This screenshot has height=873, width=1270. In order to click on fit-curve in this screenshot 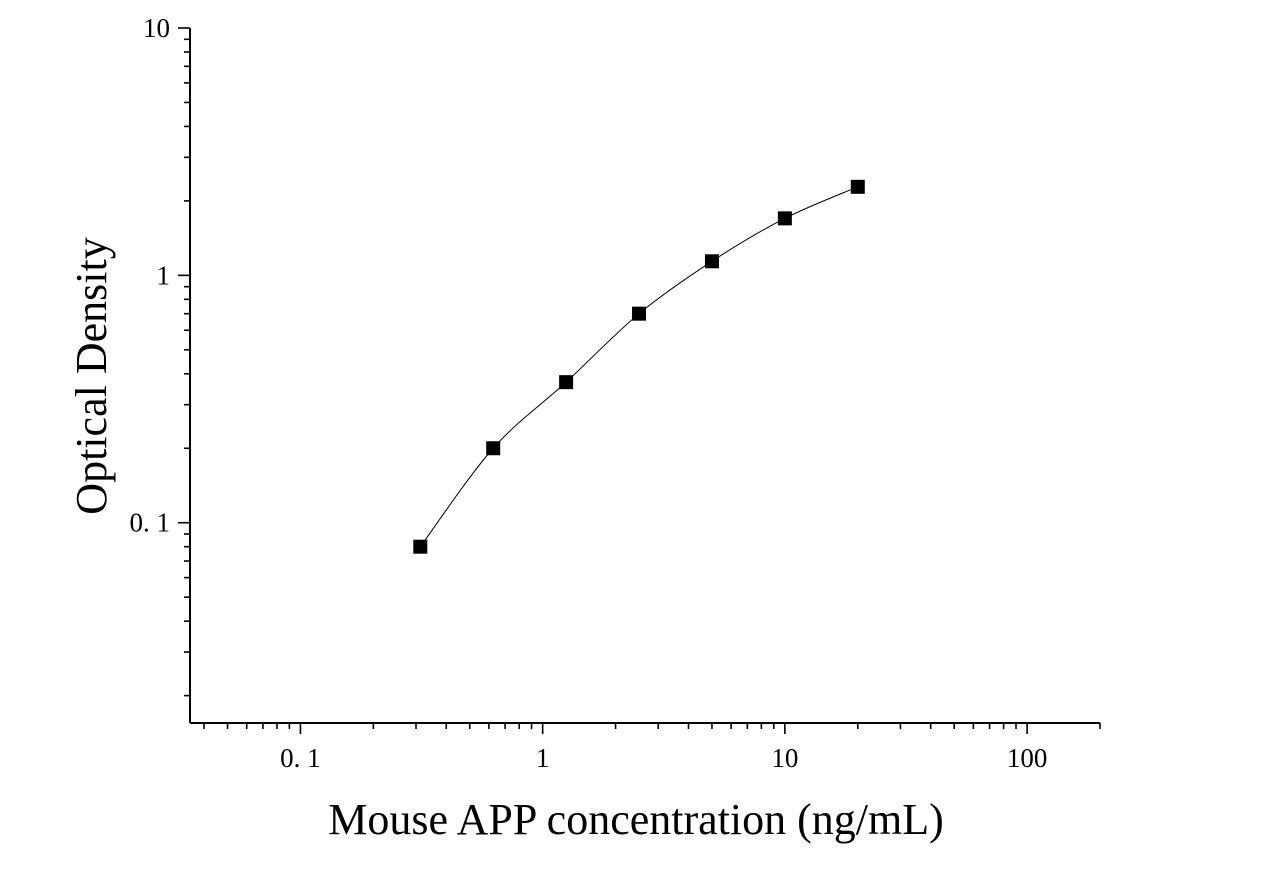, I will do `click(638, 366)`.